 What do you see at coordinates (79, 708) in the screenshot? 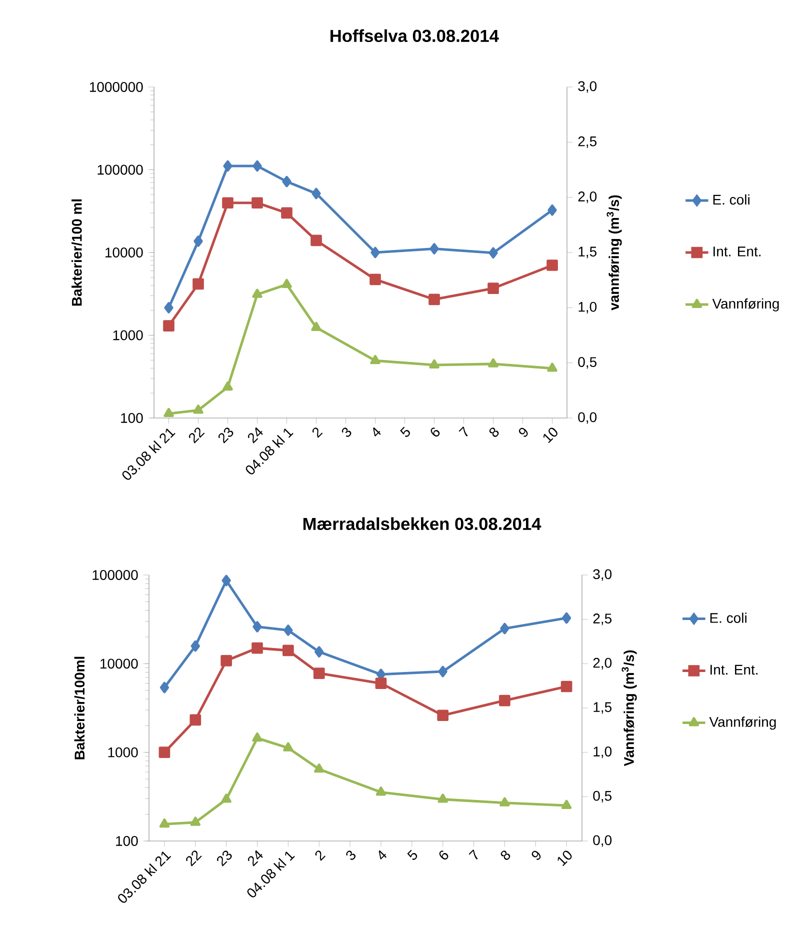
I see `y-axis-title: Bakterier/100ml` at bounding box center [79, 708].